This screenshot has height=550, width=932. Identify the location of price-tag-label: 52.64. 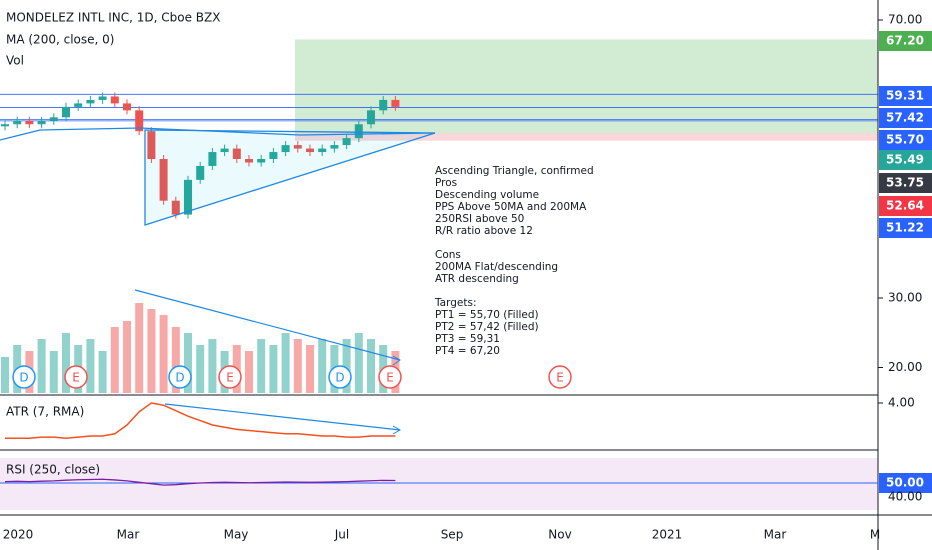
(905, 206).